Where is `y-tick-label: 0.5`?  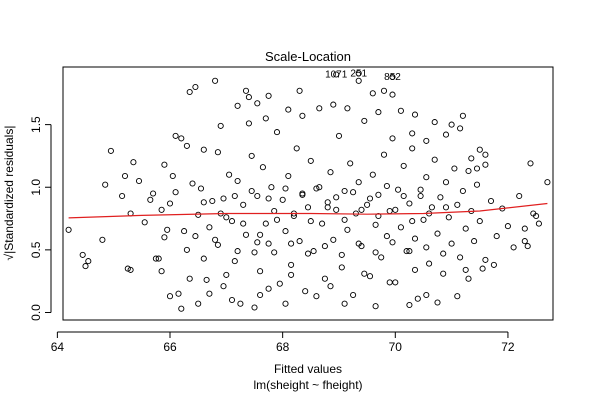
y-tick-label: 0.5 is located at coordinates (36, 249).